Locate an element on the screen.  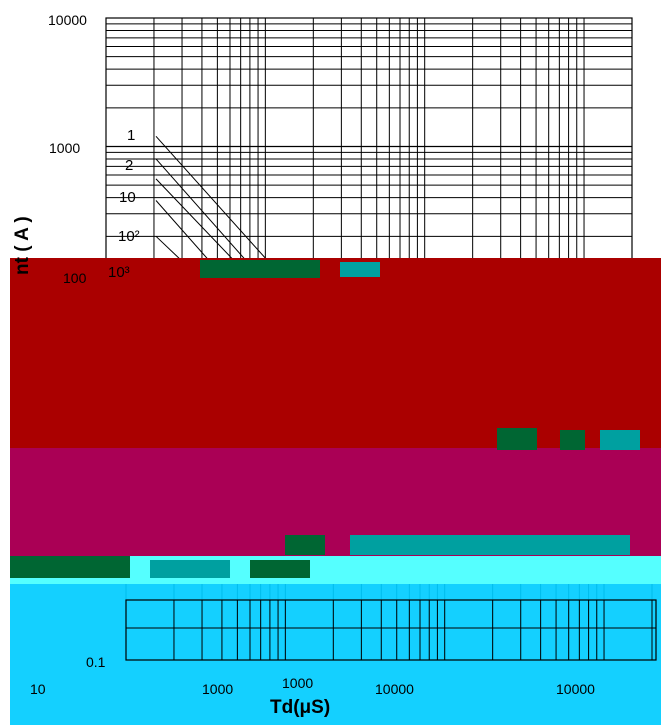
y-axis-label: nt ( A ) is located at coordinates (22, 245).